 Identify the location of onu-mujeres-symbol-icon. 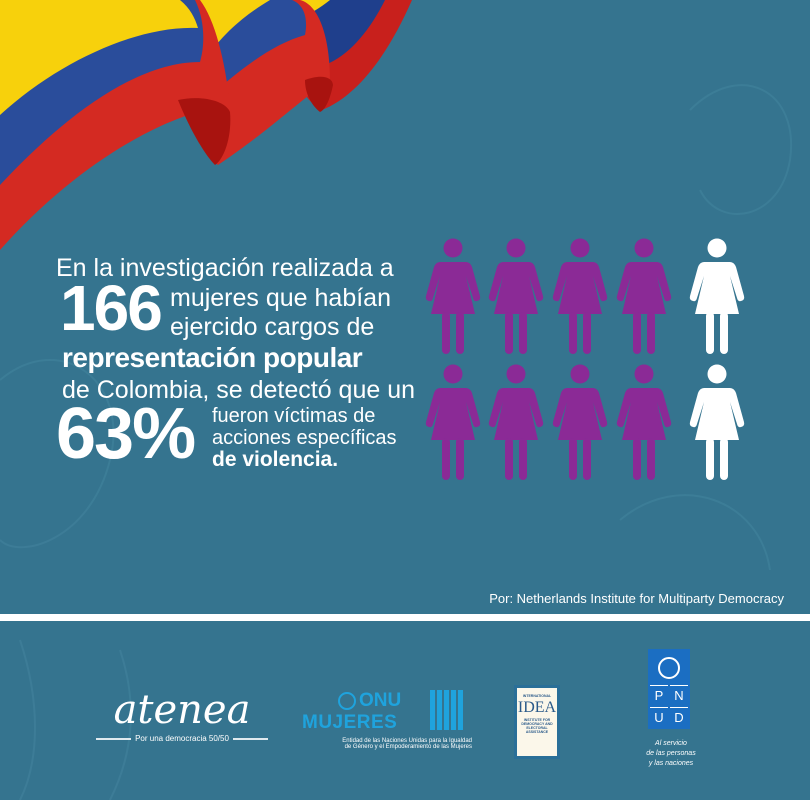
(447, 710).